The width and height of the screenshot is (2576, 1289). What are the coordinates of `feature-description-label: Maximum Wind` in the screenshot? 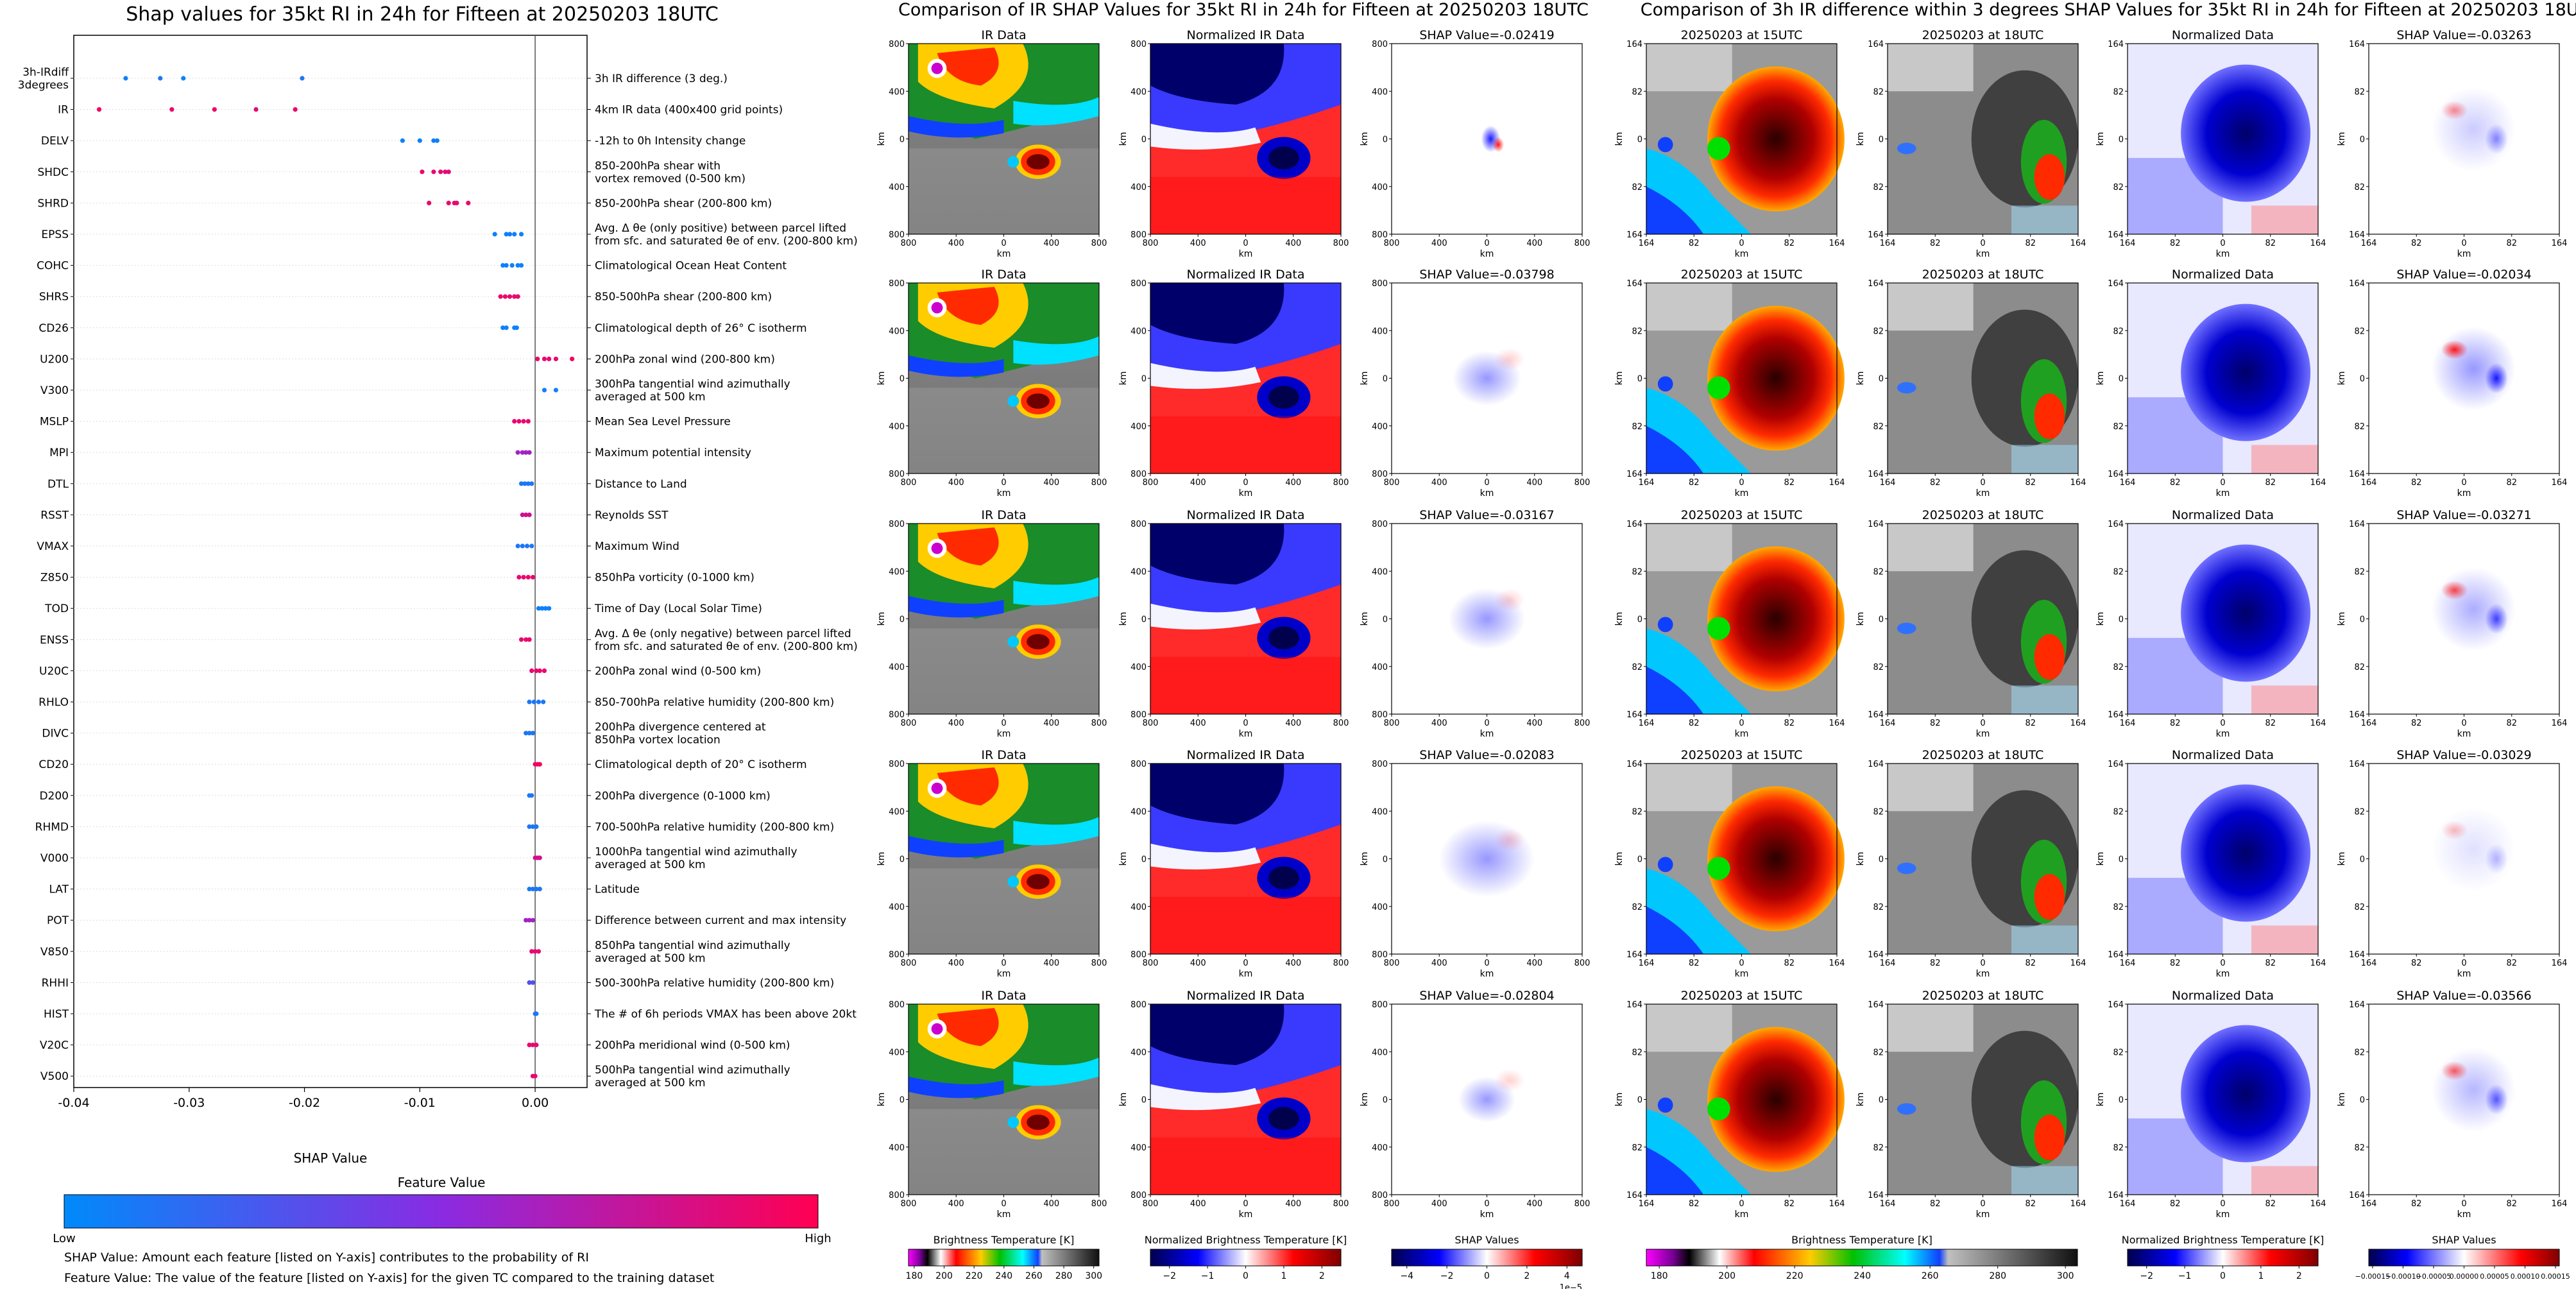 It's located at (637, 546).